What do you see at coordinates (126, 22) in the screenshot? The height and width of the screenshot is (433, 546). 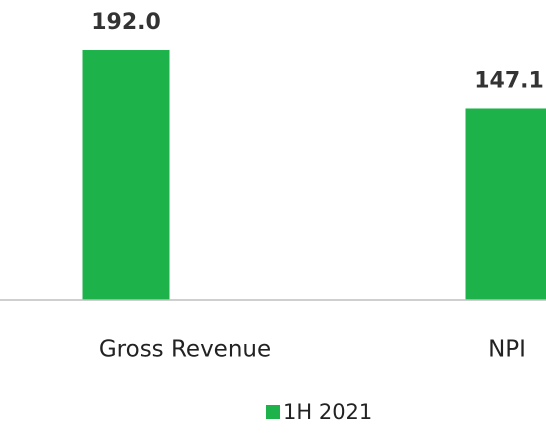 I see `value-label: 192.0` at bounding box center [126, 22].